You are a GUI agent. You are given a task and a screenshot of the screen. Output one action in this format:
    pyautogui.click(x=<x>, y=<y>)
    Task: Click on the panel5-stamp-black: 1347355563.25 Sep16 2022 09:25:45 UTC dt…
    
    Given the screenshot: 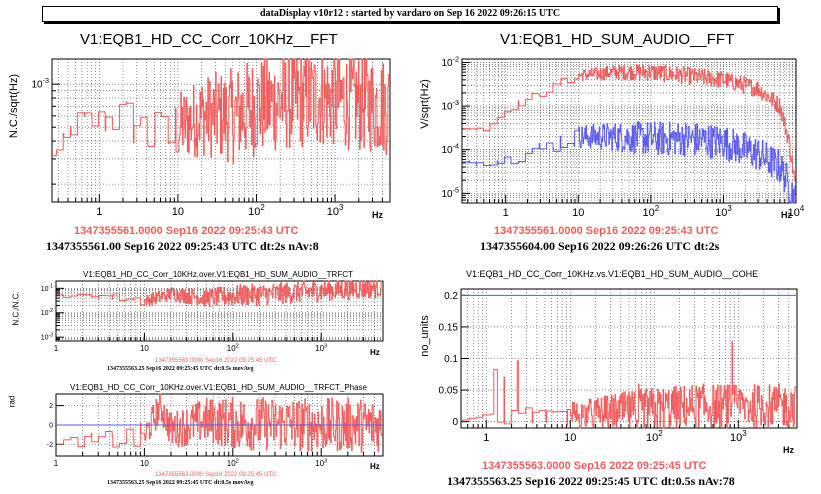 What is the action you would take?
    pyautogui.click(x=591, y=481)
    